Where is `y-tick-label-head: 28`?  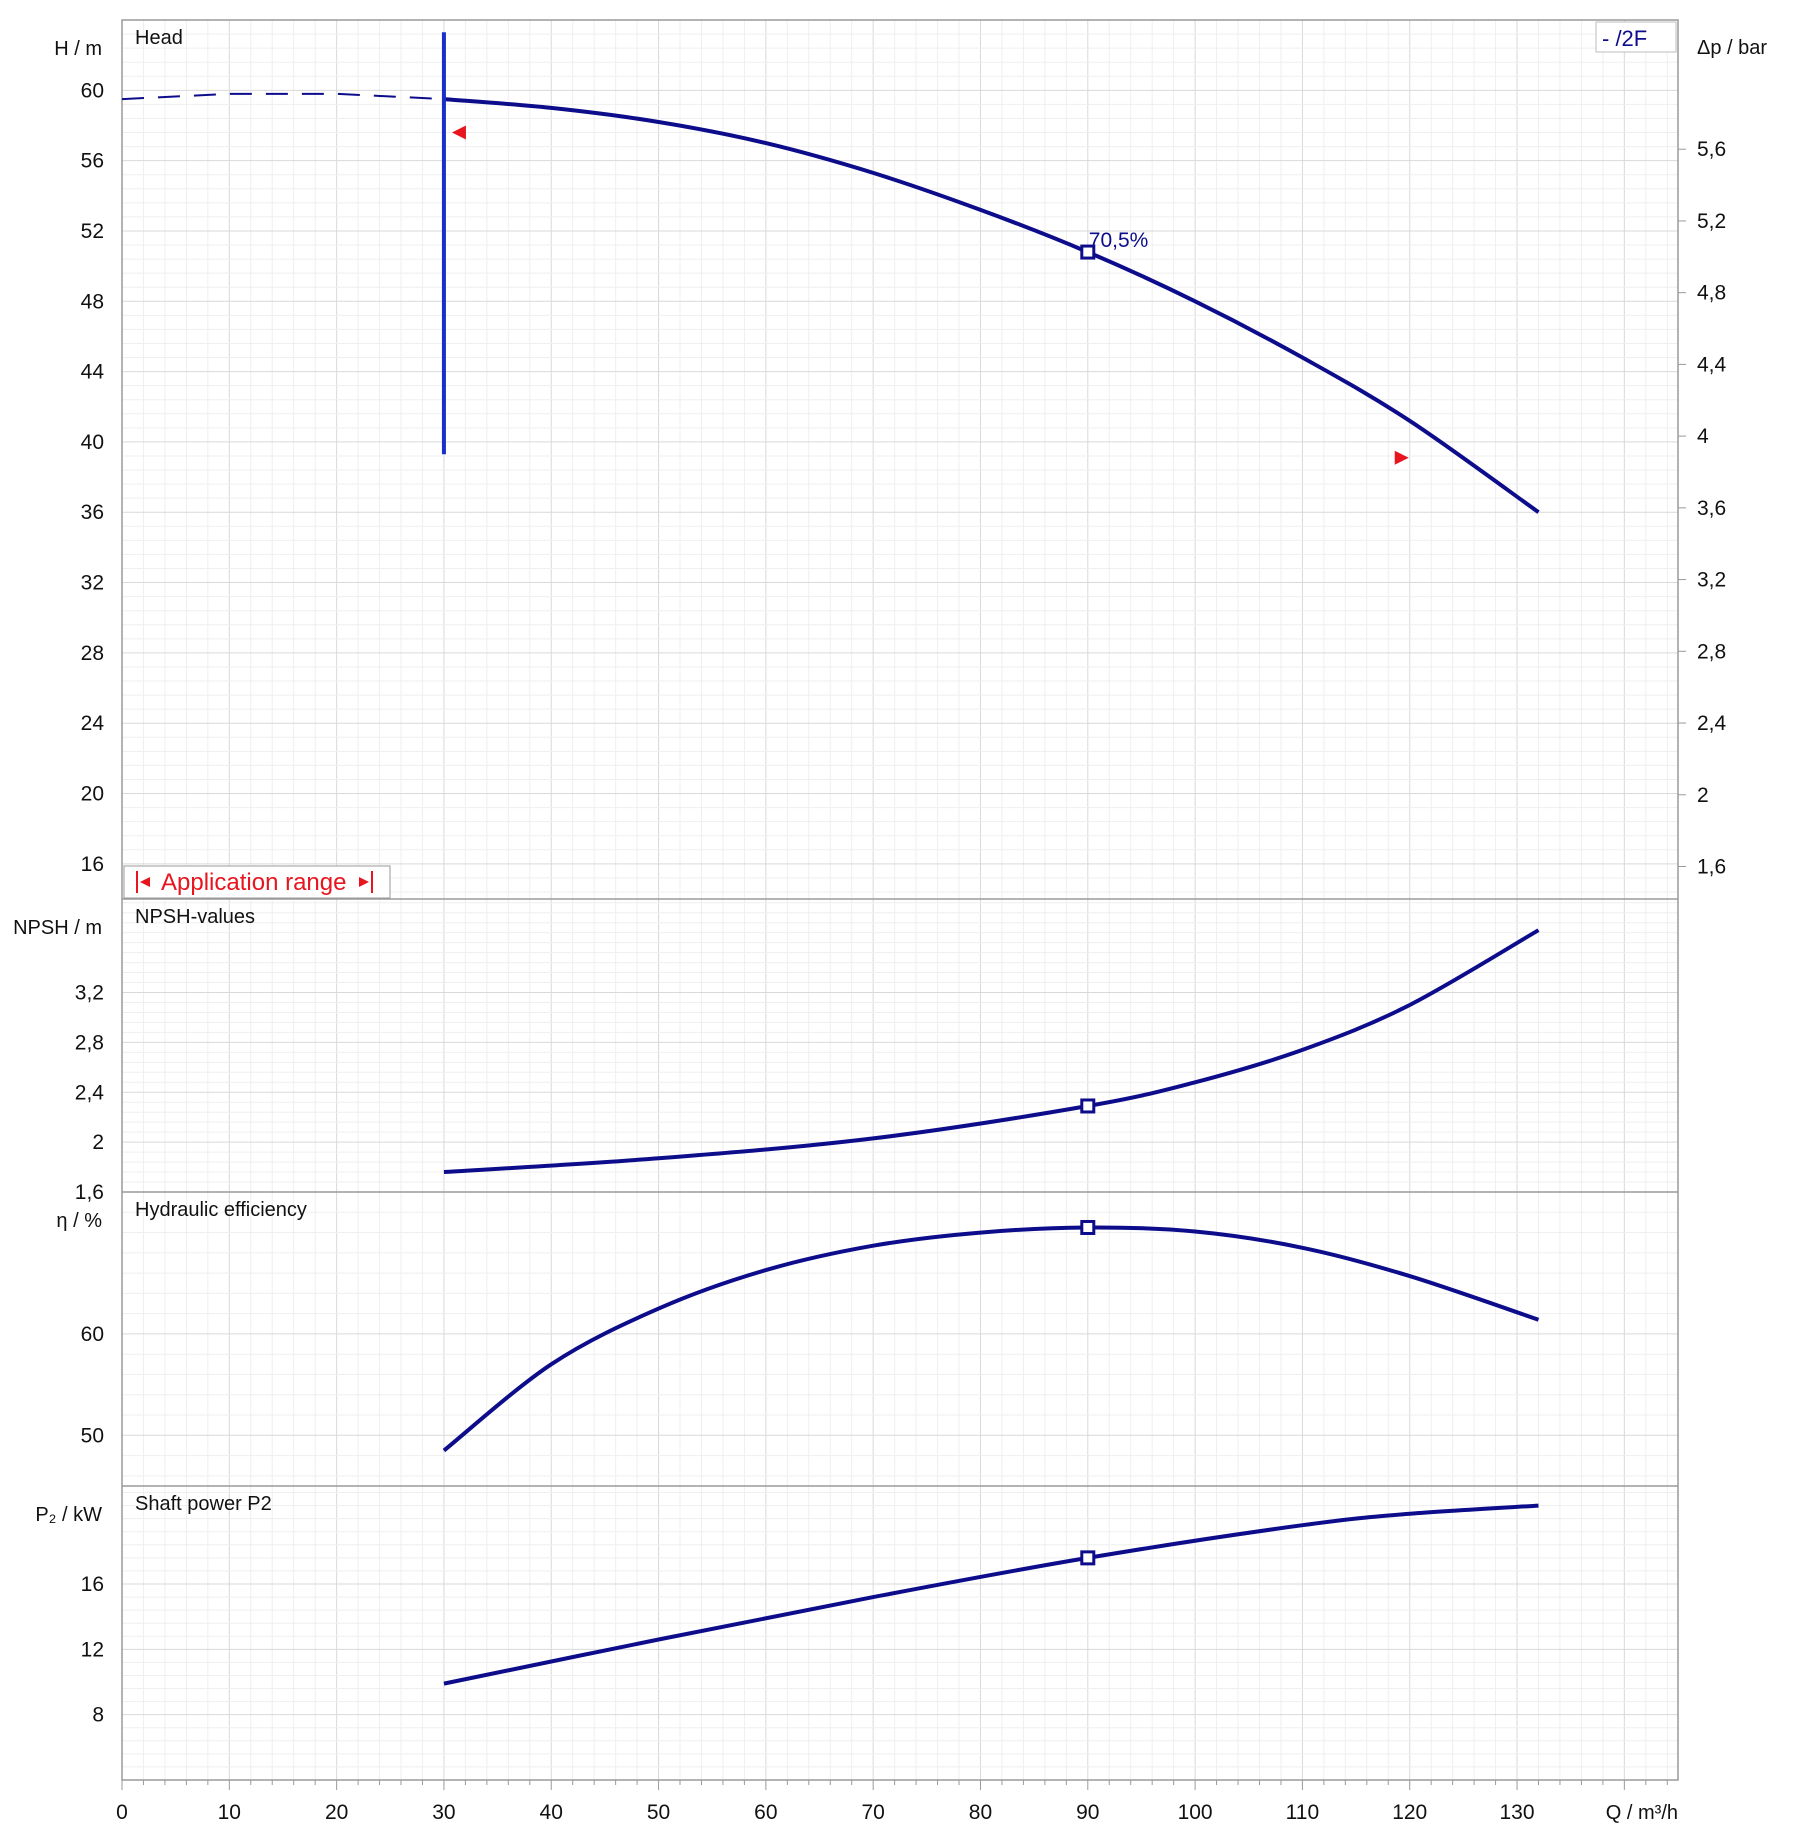
y-tick-label-head: 28 is located at coordinates (92, 653).